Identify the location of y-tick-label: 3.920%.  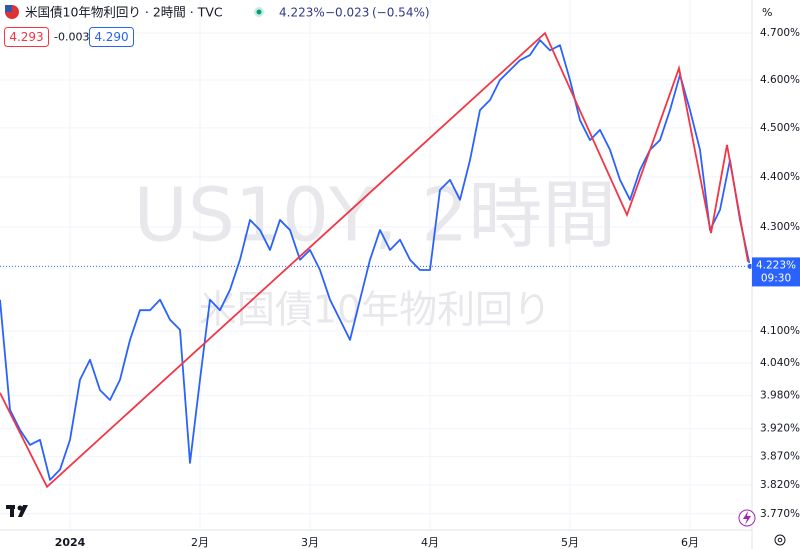
(780, 429).